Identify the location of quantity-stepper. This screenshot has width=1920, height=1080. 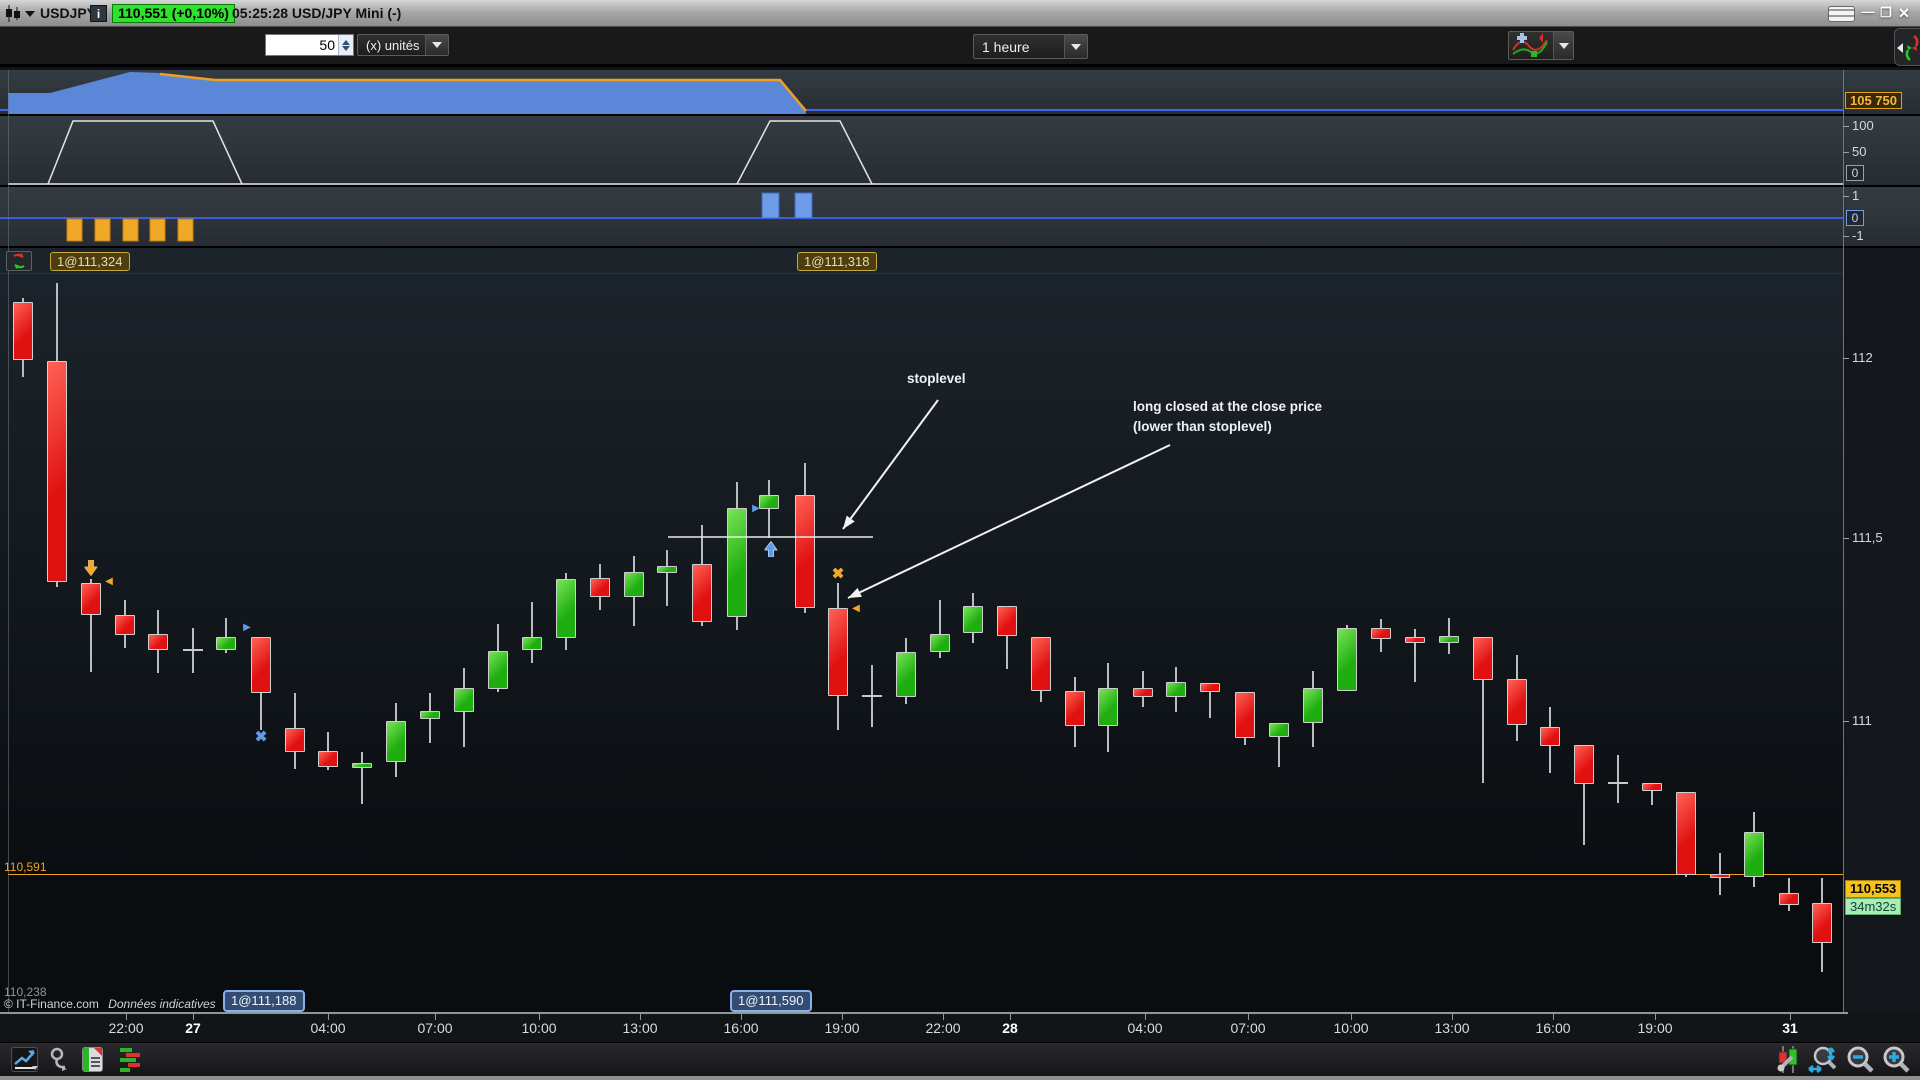
(345, 45).